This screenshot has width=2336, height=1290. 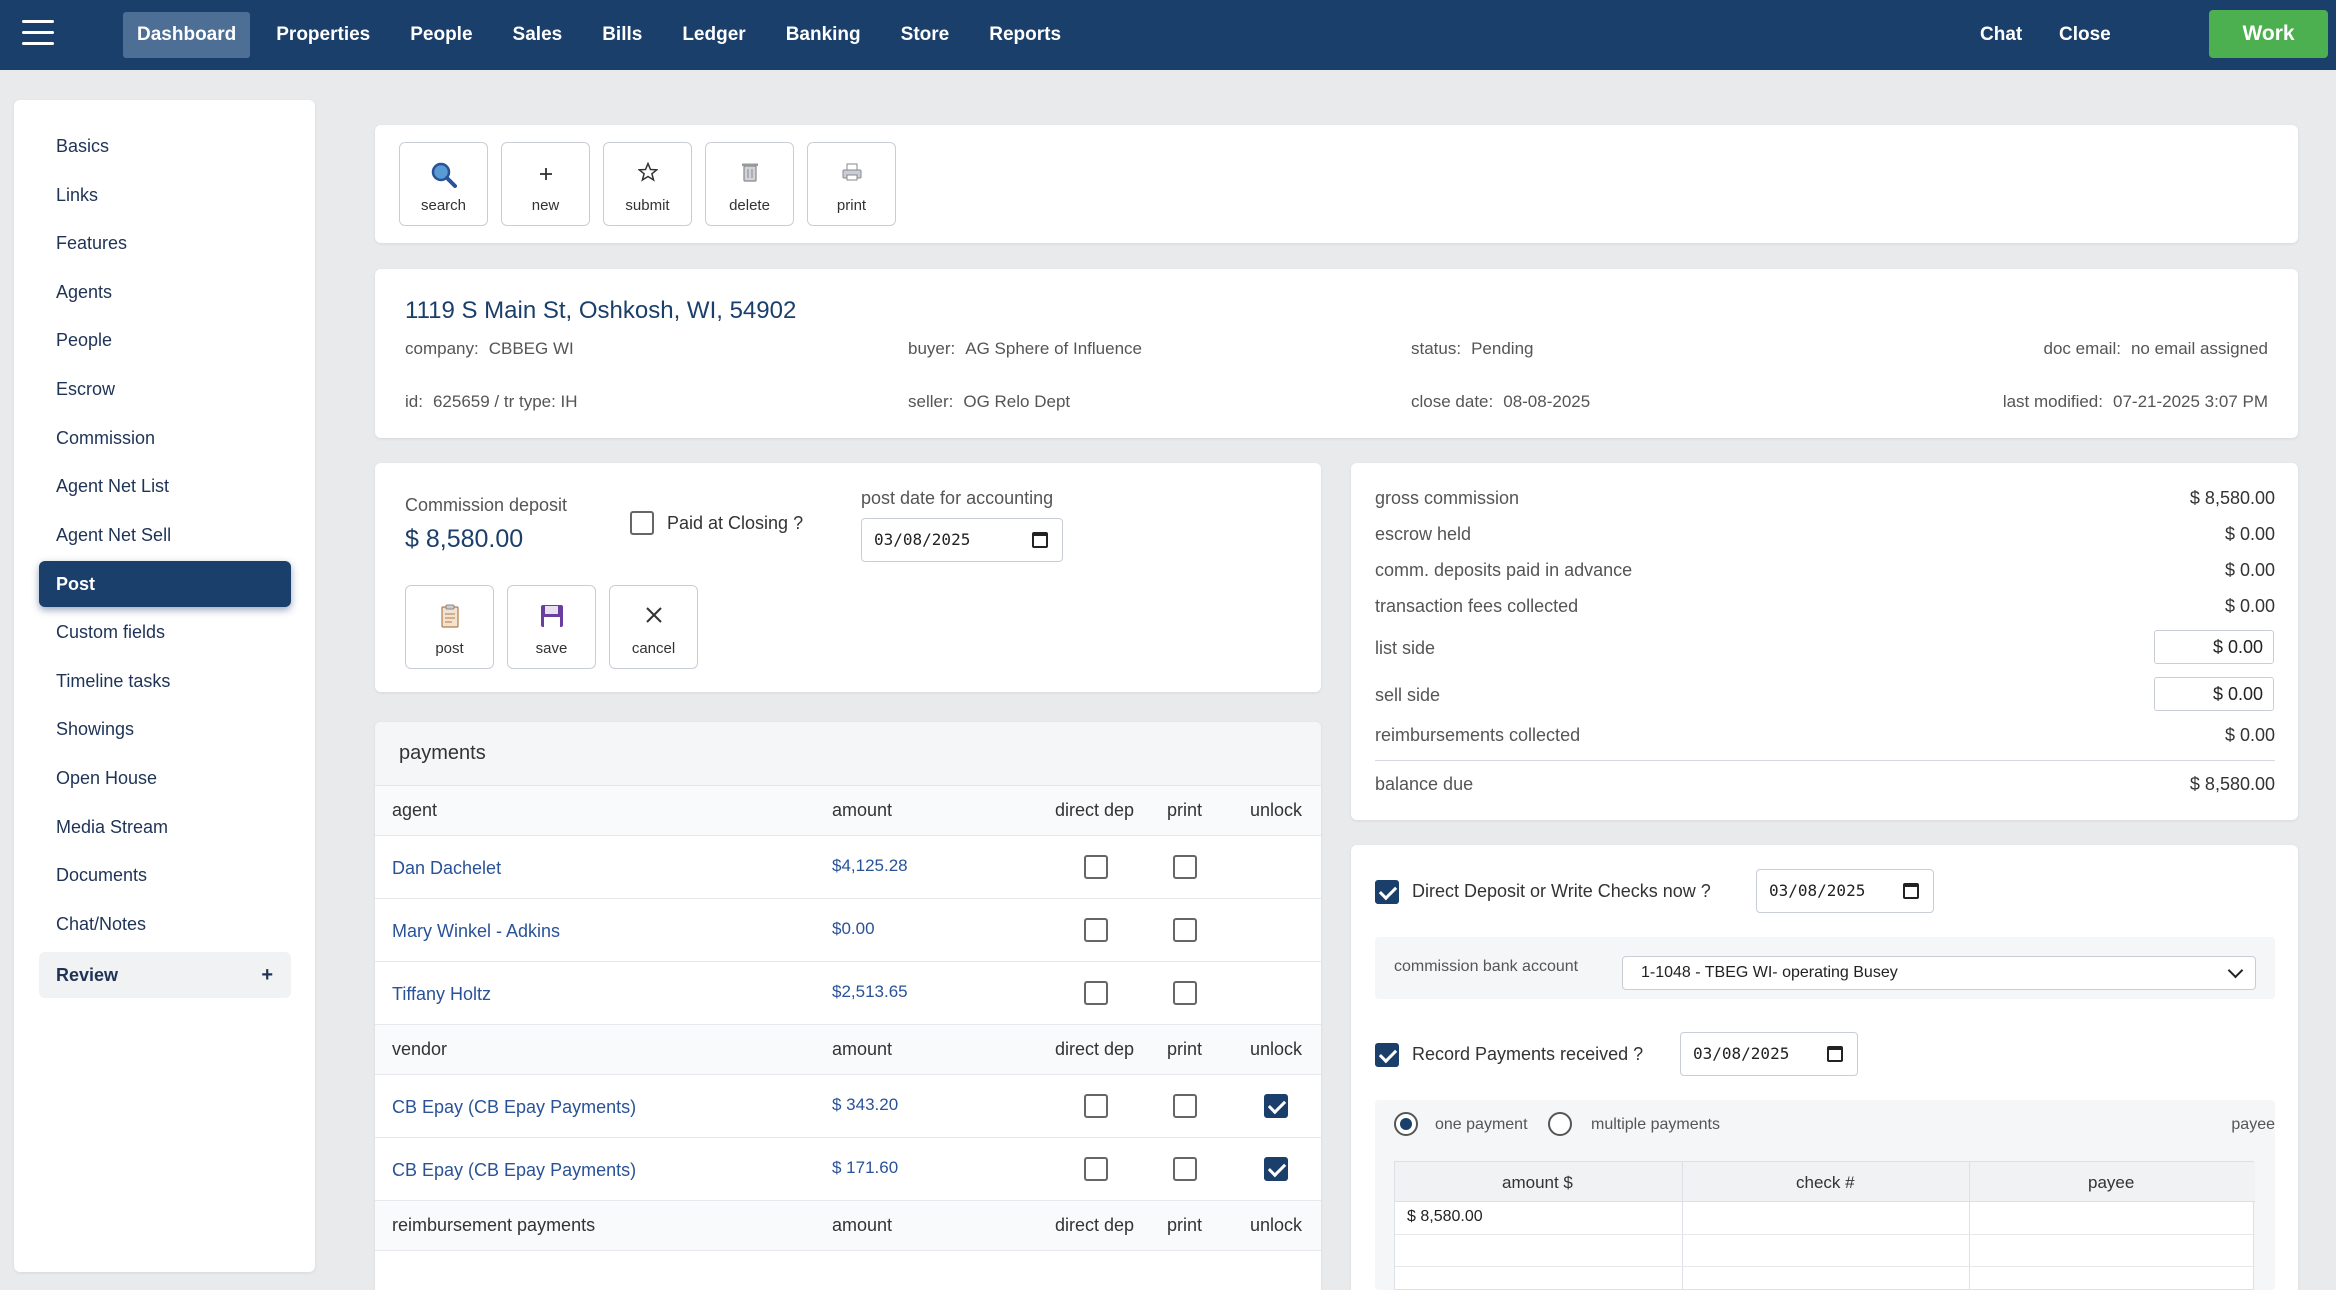 What do you see at coordinates (449, 618) in the screenshot?
I see `clipboard-icon` at bounding box center [449, 618].